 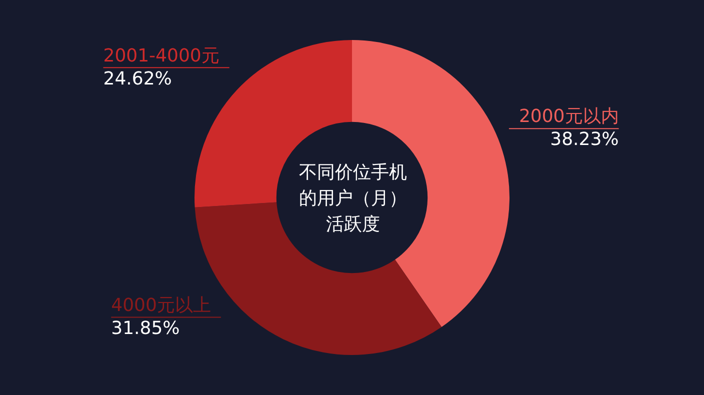 I want to click on slice-label: 2000元以内, so click(x=568, y=117).